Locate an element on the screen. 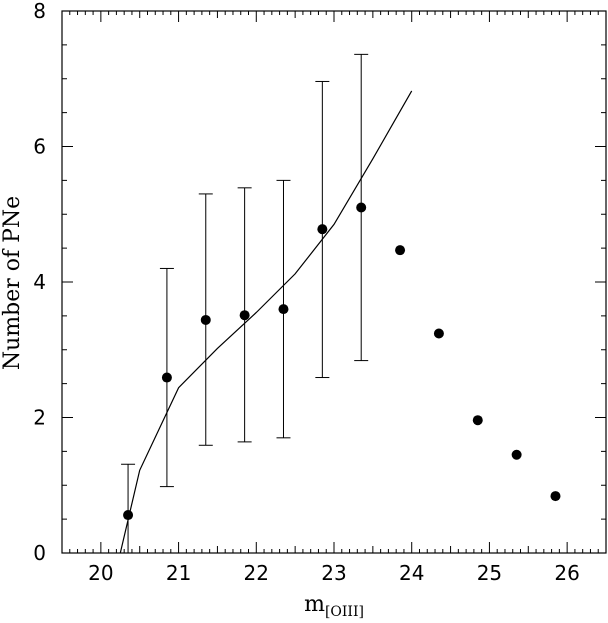 The image size is (608, 623). x-tick-label: 26 is located at coordinates (566, 573).